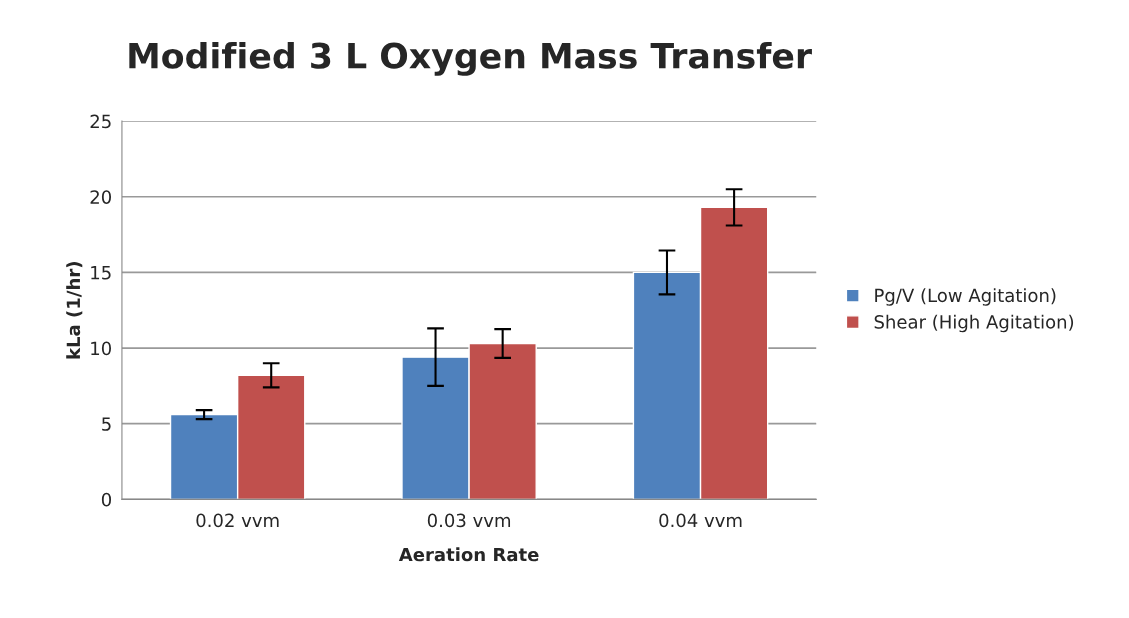 This screenshot has height=618, width=1129. What do you see at coordinates (101, 273) in the screenshot?
I see `y-tick-label: 15` at bounding box center [101, 273].